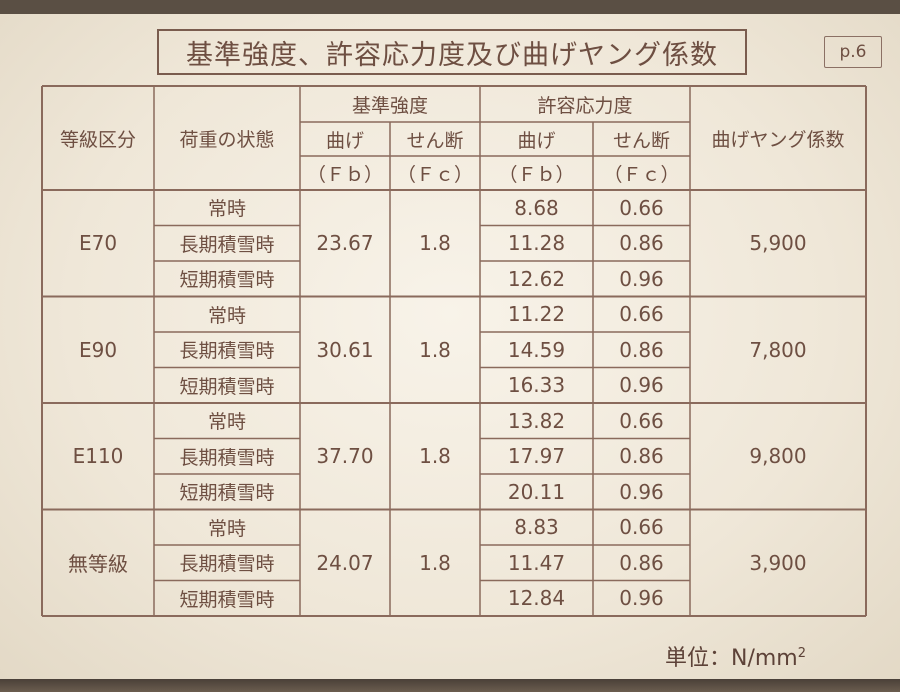 The width and height of the screenshot is (900, 692). I want to click on unit-exponent: 2, so click(802, 653).